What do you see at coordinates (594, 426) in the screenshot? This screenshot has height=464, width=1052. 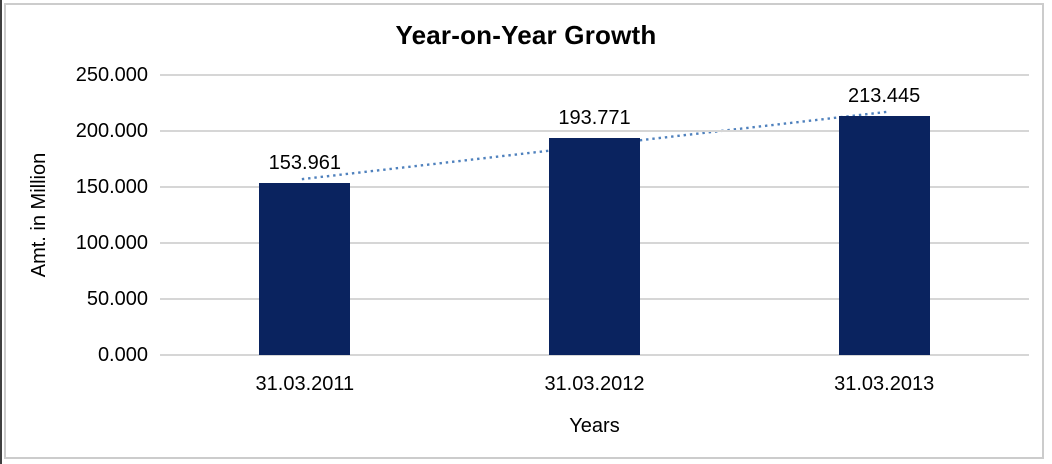 I see `x-axis-title: Years` at bounding box center [594, 426].